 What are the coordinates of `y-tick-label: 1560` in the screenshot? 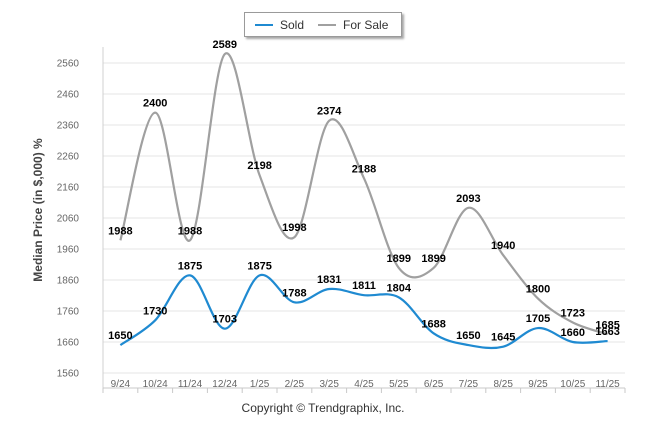 It's located at (68, 374).